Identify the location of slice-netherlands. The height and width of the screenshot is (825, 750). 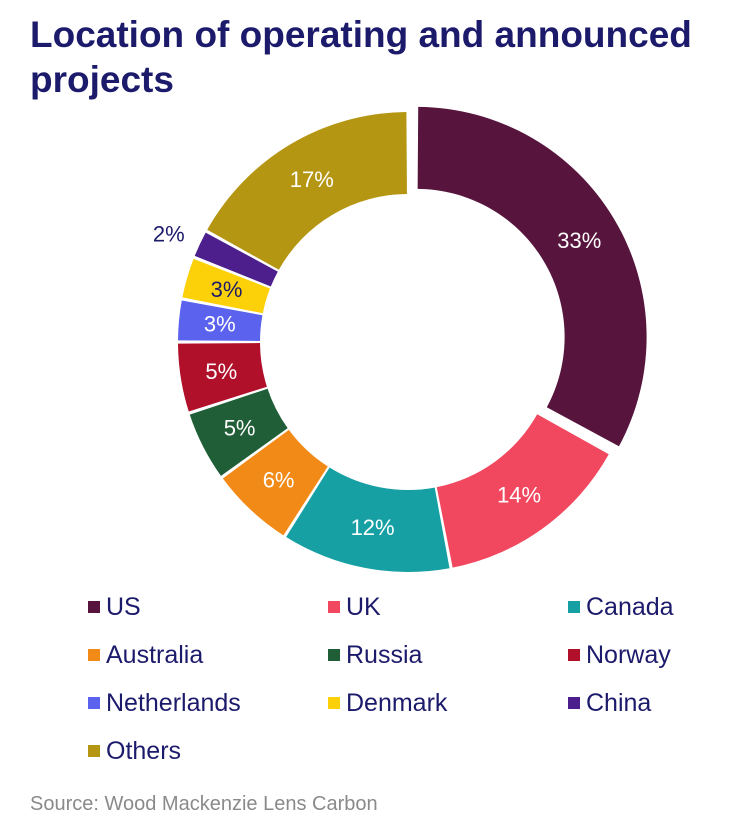
(220, 320).